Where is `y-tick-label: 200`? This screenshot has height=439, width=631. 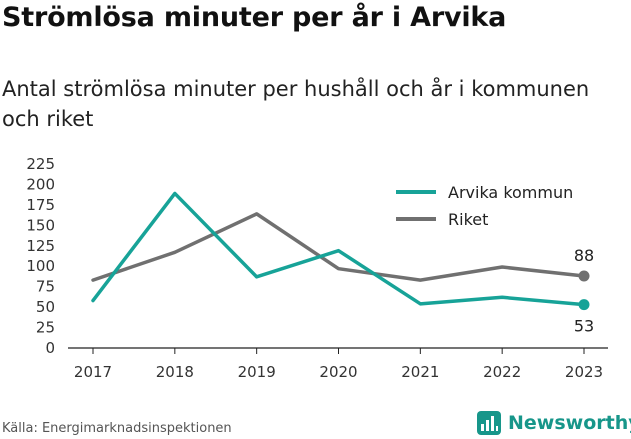 y-tick-label: 200 is located at coordinates (40, 184).